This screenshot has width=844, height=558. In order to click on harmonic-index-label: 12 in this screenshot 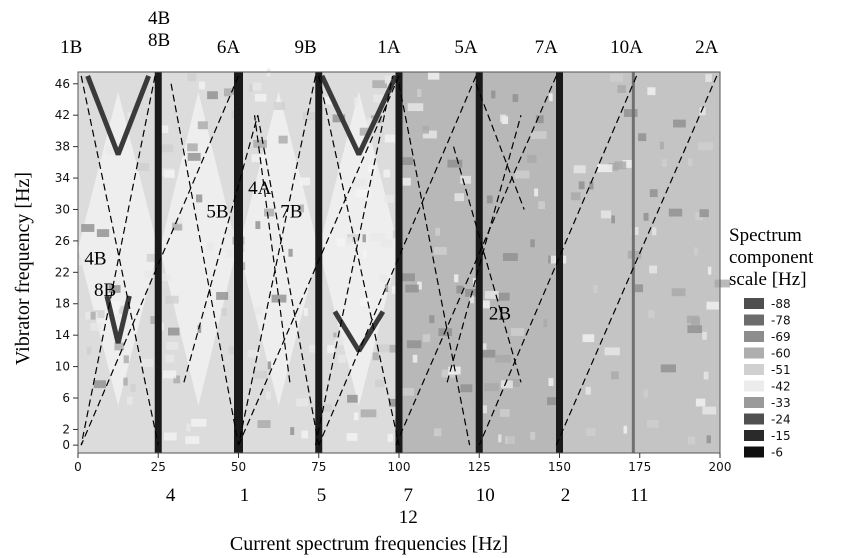, I will do `click(408, 517)`.